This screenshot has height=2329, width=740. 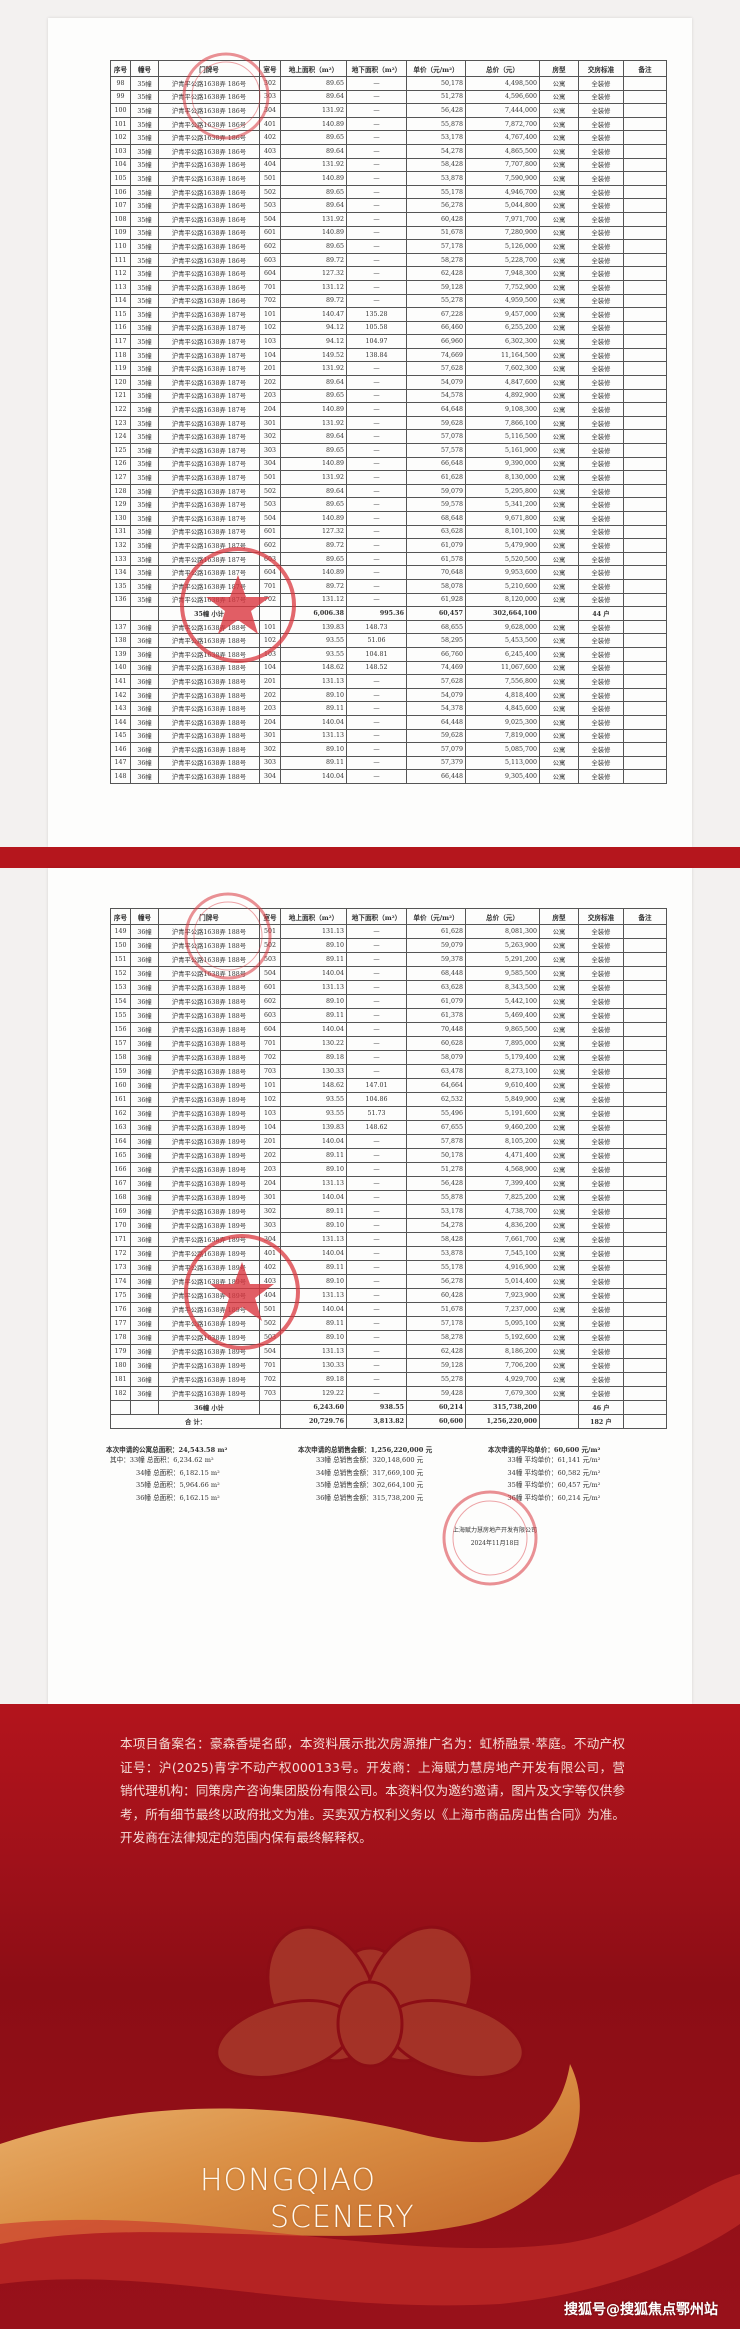 I want to click on table-cell: 143, so click(x=120, y=708).